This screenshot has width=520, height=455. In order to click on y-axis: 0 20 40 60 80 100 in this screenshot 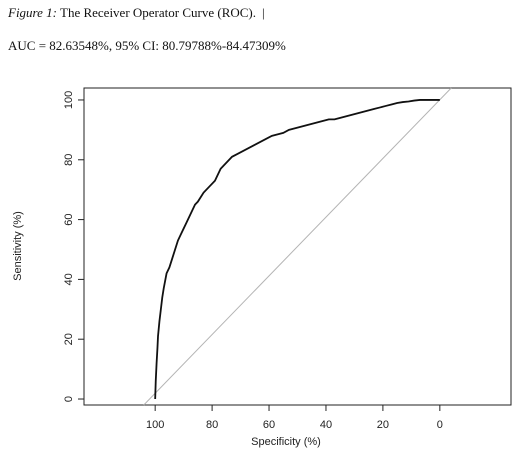, I will do `click(73, 246)`.